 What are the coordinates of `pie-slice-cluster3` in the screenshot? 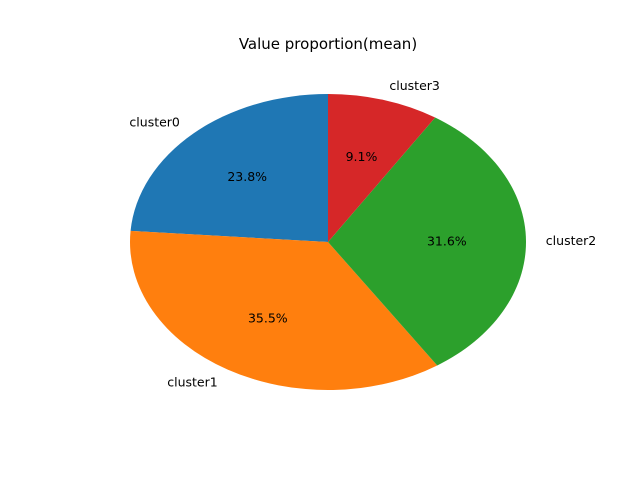 It's located at (382, 168).